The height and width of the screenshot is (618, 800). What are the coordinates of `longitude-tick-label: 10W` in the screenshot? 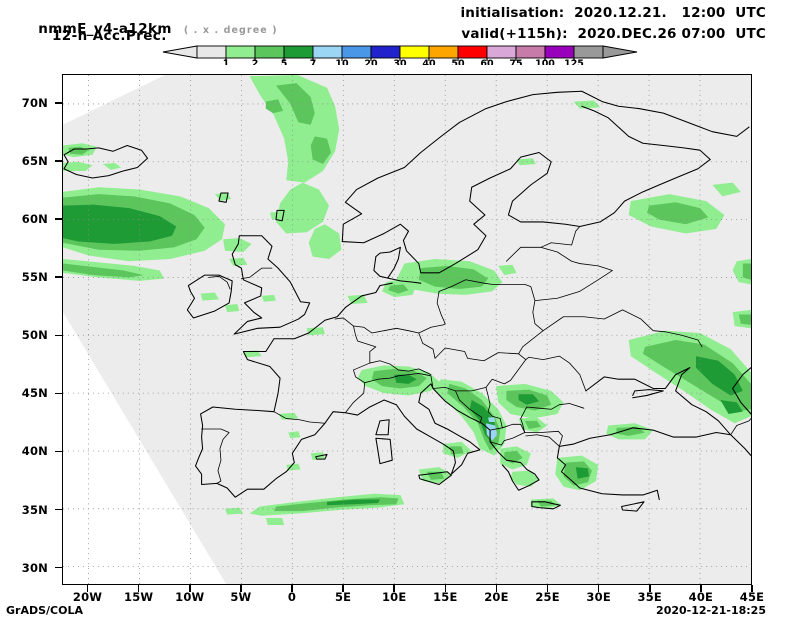 It's located at (190, 597).